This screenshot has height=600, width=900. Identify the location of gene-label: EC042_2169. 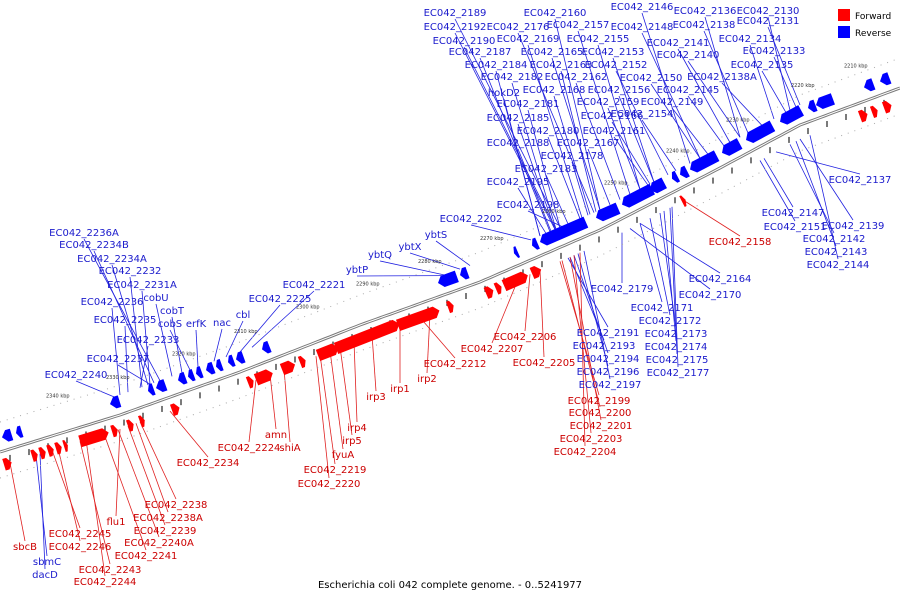
(528, 39).